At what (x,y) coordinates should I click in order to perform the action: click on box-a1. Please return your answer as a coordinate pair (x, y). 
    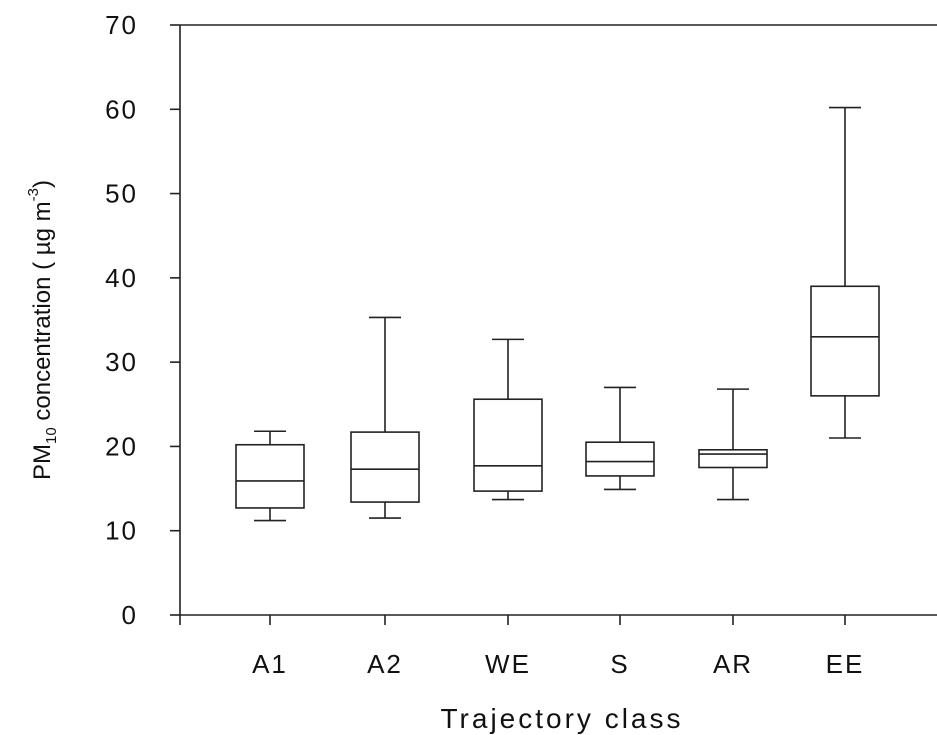
    Looking at the image, I should click on (270, 476).